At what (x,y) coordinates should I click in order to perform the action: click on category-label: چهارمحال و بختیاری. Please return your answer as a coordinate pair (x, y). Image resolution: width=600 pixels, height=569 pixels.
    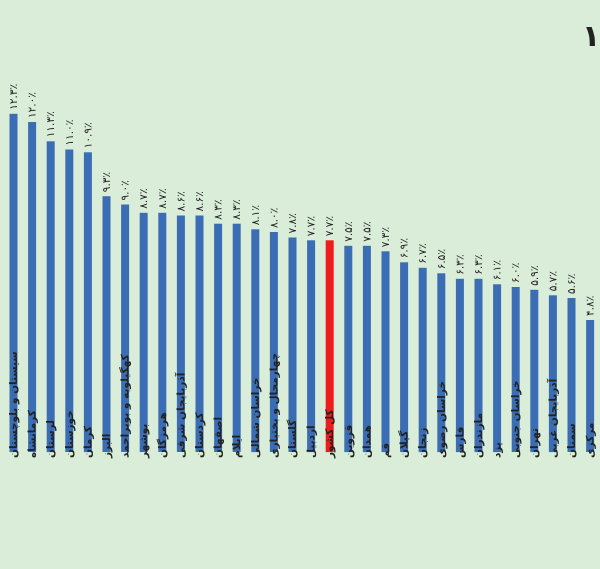
    Looking at the image, I should click on (274, 405).